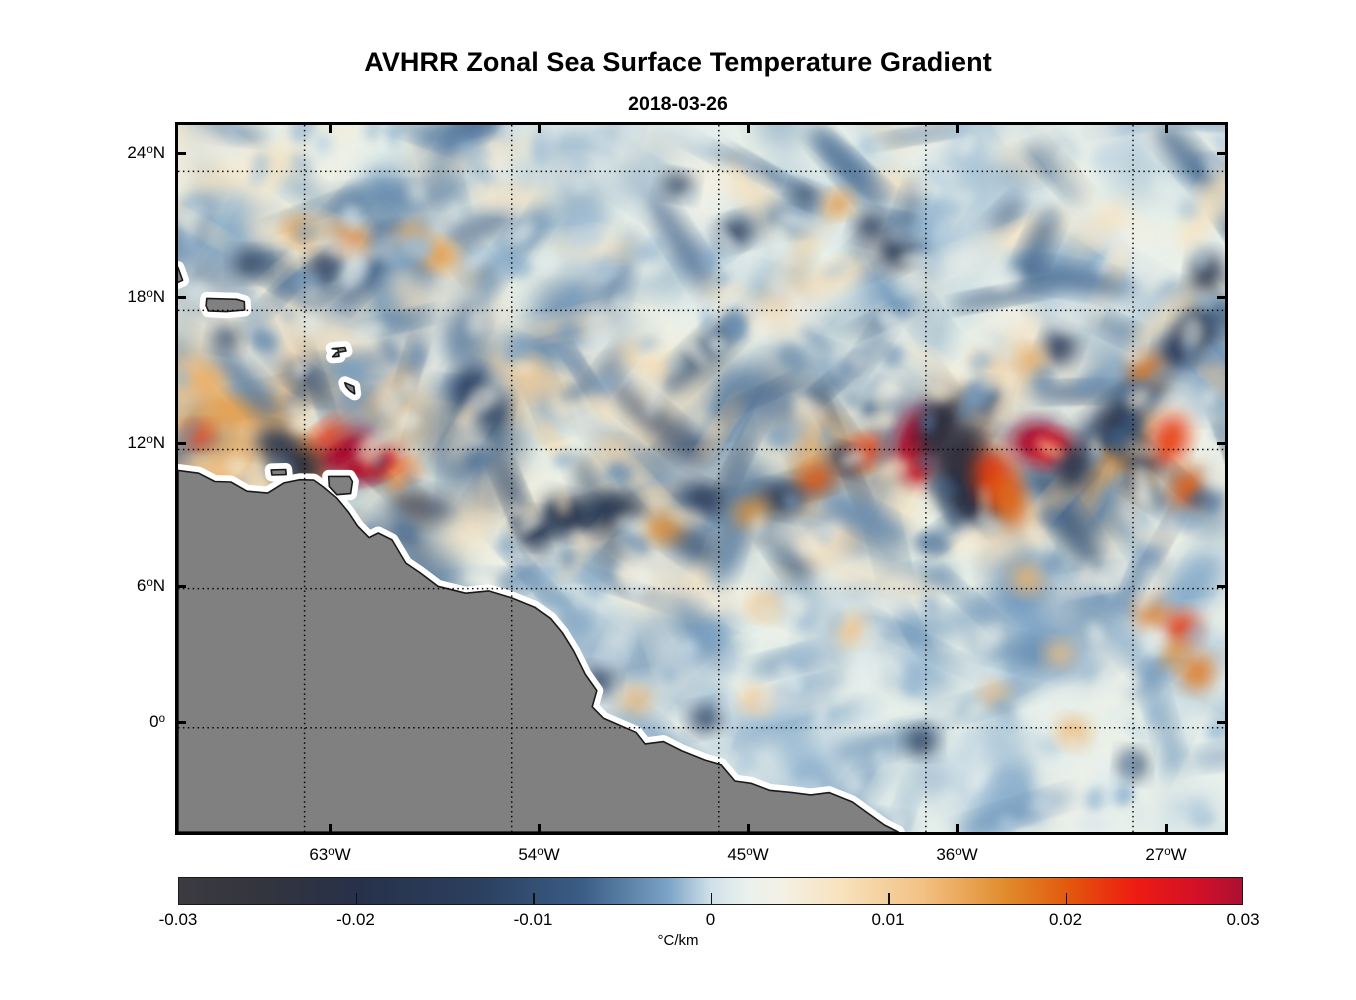 This screenshot has width=1356, height=1000. Describe the element at coordinates (710, 919) in the screenshot. I see `colorbar-tick-label-3: 0` at that location.